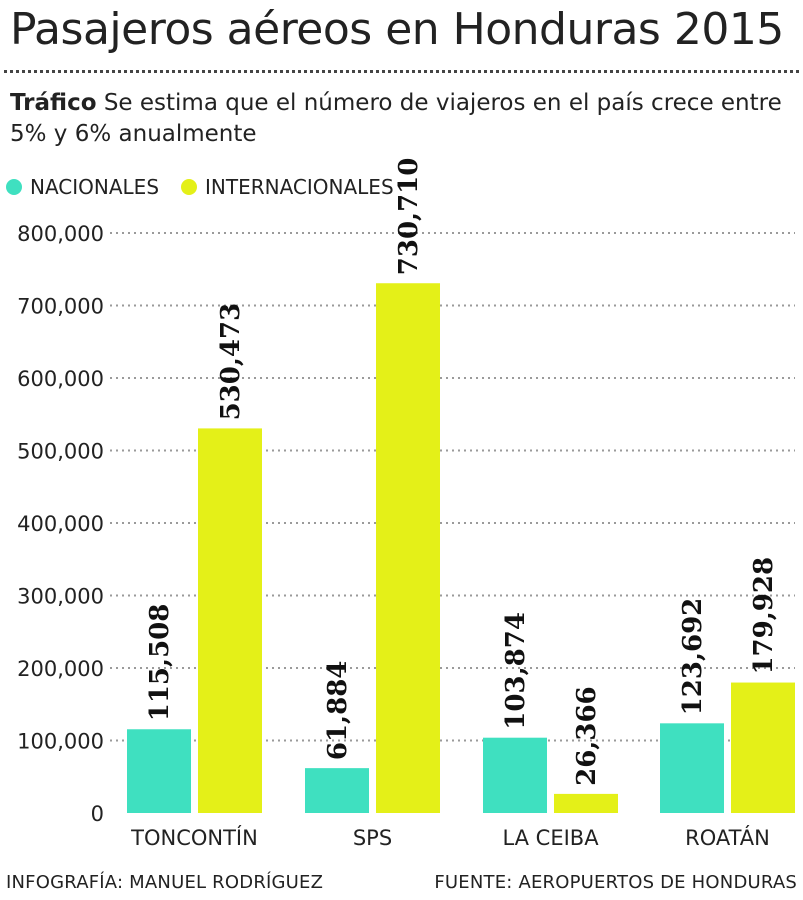 The height and width of the screenshot is (900, 803). I want to click on y-tick-label: 800,000, so click(60, 234).